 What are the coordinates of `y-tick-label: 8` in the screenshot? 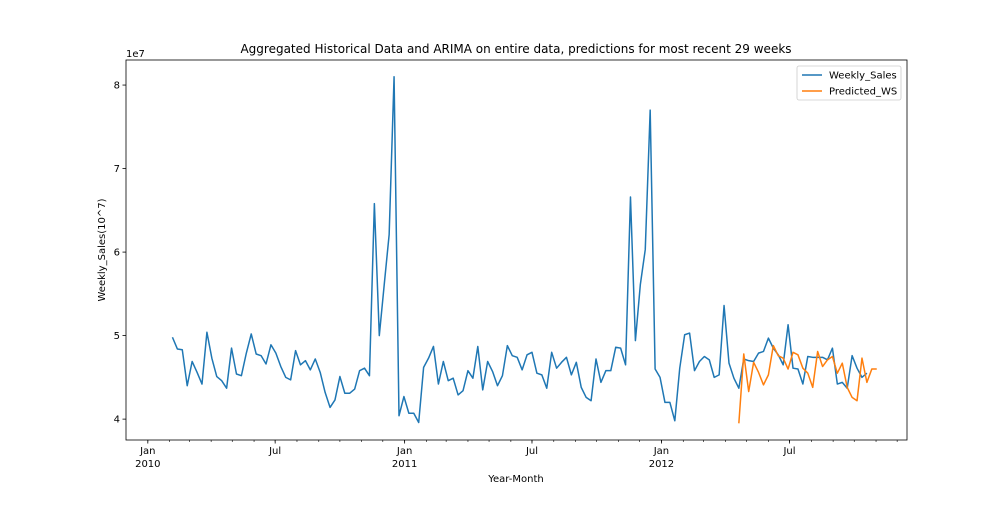 It's located at (117, 86).